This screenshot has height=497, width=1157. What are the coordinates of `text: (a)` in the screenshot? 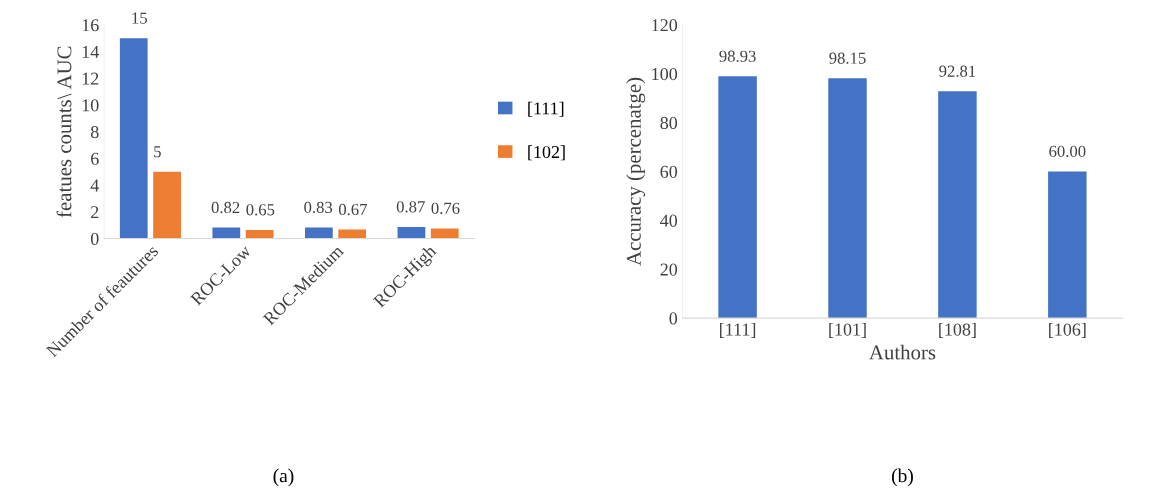 It's located at (283, 477).